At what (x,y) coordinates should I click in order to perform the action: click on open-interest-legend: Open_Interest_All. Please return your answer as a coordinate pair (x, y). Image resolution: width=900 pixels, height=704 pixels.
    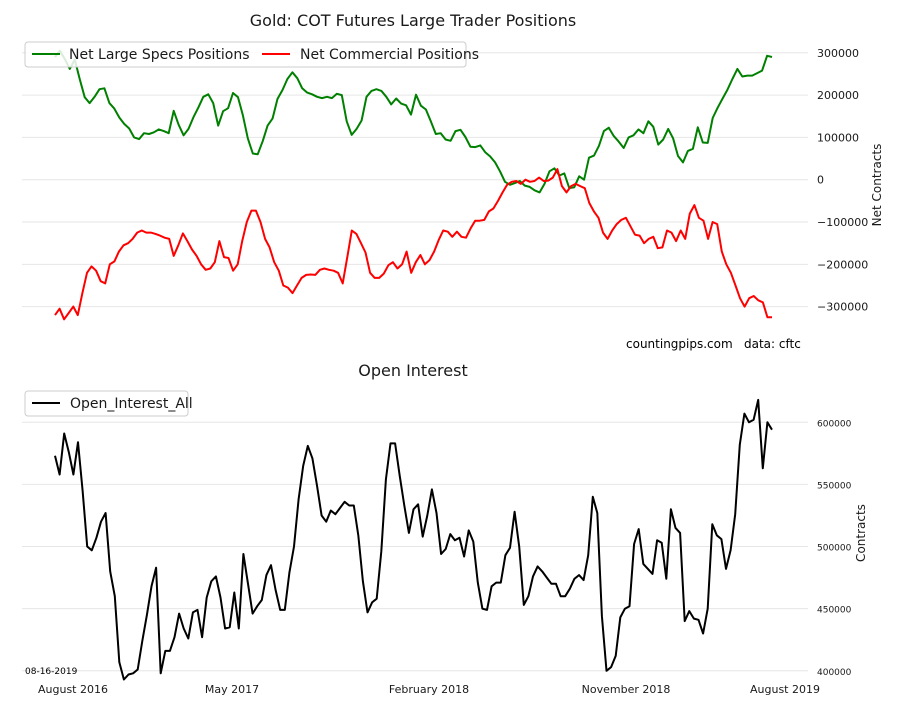
    Looking at the image, I should click on (108, 403).